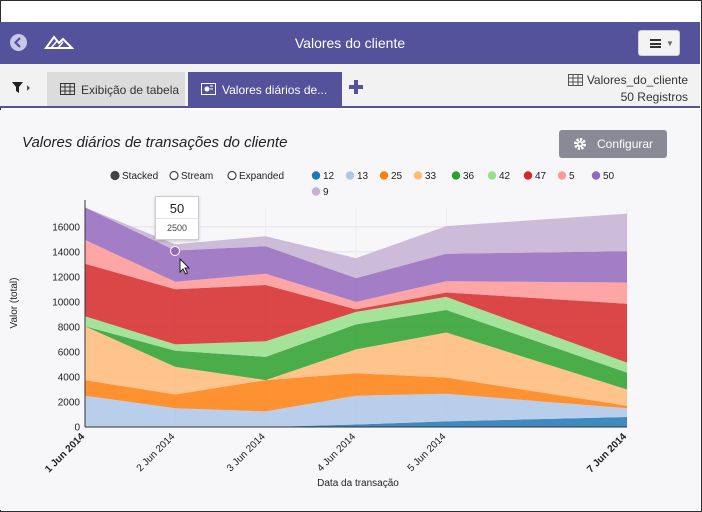 This screenshot has height=512, width=702. Describe the element at coordinates (246, 452) in the screenshot. I see `x-tick-label: 3 Jun 2014` at that location.